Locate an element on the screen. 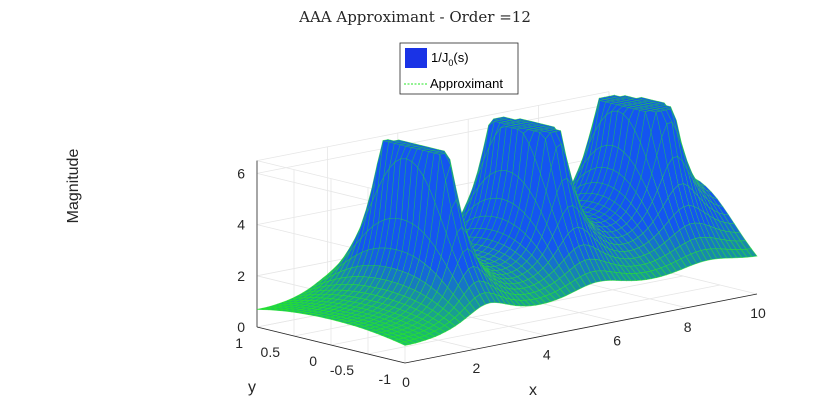 The image size is (830, 407). y-axis-line is located at coordinates (331, 345).